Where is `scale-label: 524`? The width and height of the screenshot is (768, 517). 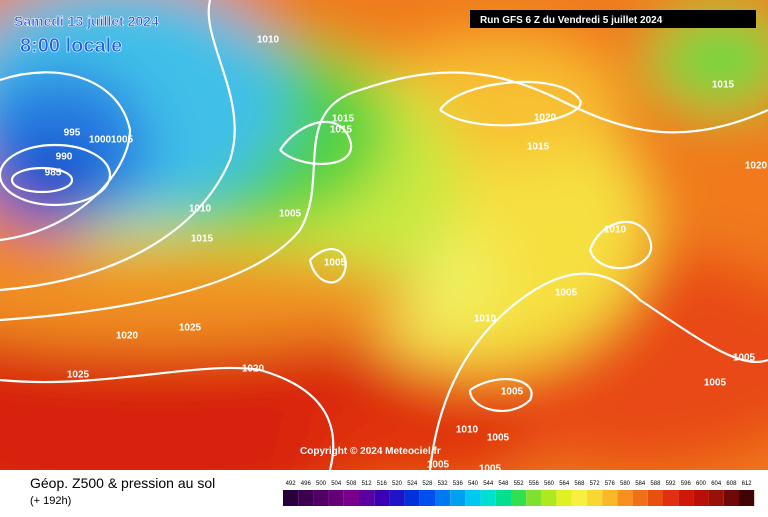 scale-label: 524 is located at coordinates (412, 484).